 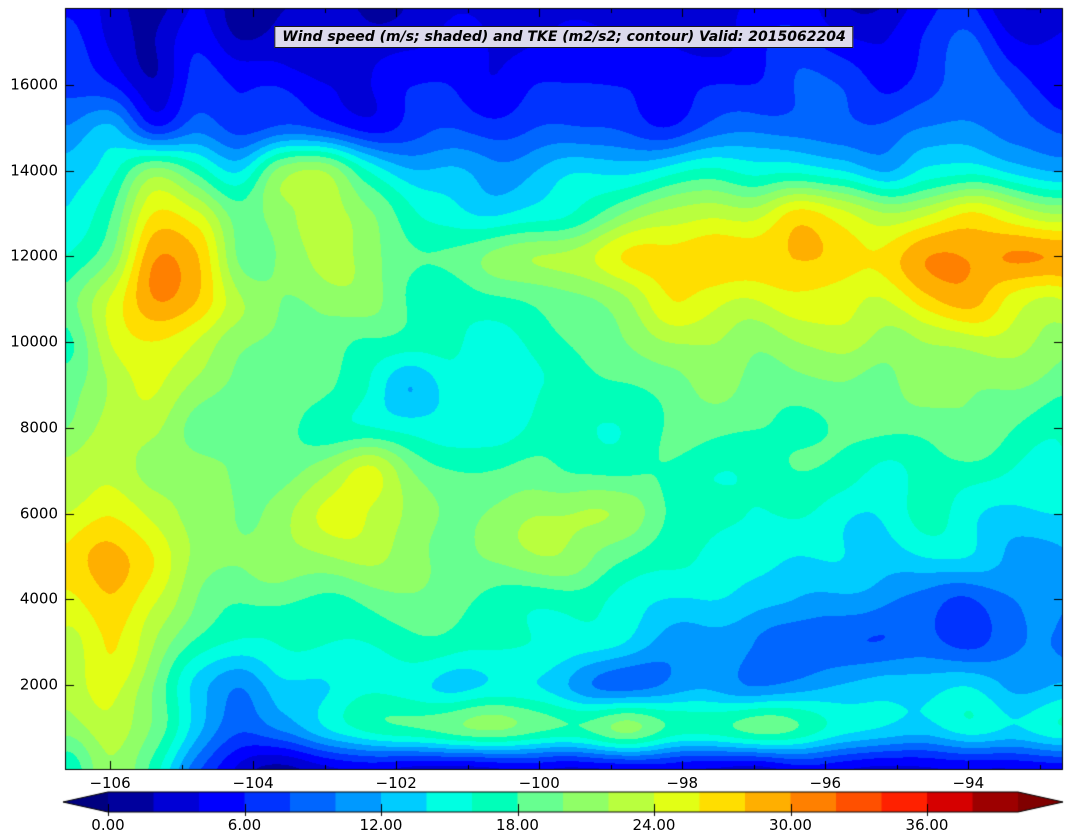 What do you see at coordinates (34, 255) in the screenshot?
I see `y-tick-label: 12000` at bounding box center [34, 255].